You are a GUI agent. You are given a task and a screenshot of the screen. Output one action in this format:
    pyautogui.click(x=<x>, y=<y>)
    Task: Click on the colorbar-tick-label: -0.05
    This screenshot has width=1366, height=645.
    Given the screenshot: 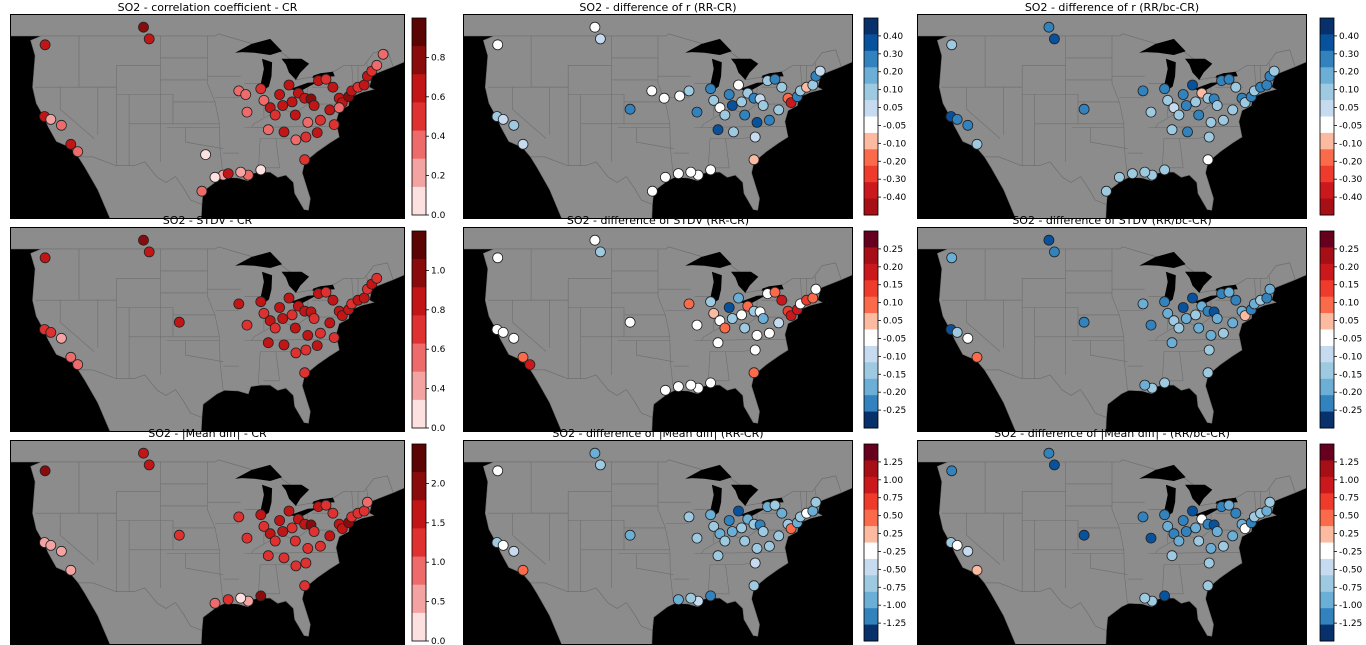 What is the action you would take?
    pyautogui.click(x=894, y=339)
    